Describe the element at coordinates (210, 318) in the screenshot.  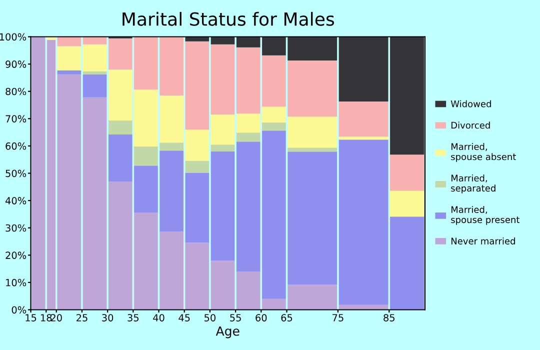
I see `x-tick-label: 50` at that location.